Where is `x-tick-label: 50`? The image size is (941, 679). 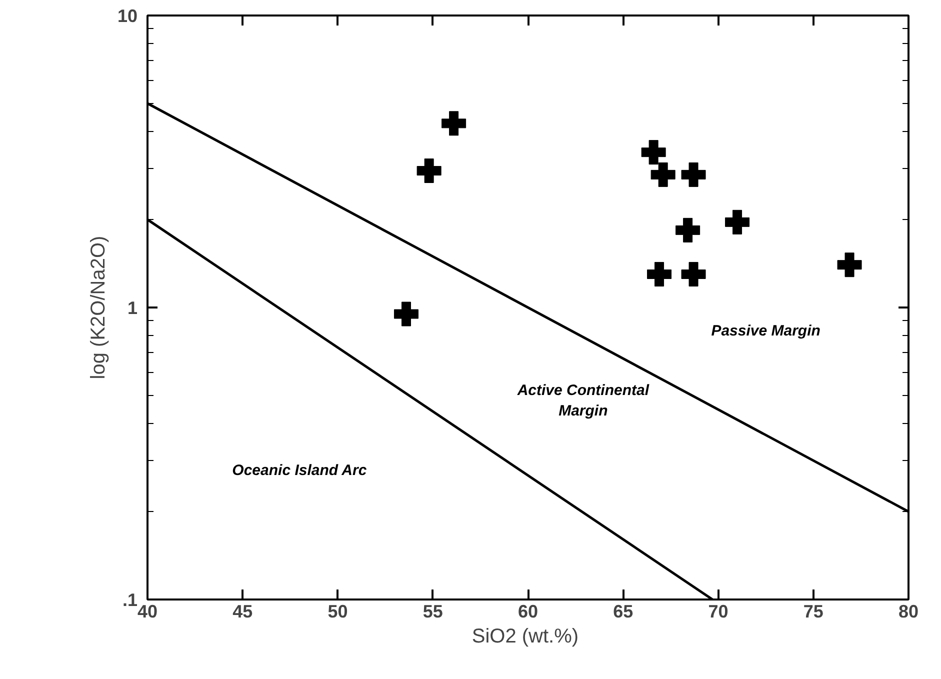
x-tick-label: 50 is located at coordinates (338, 612).